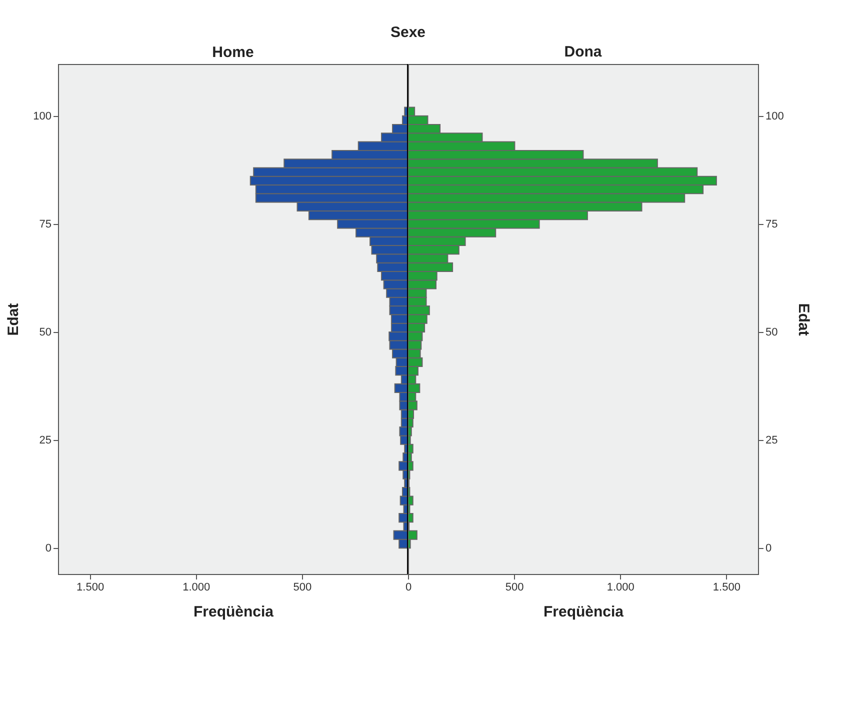 The width and height of the screenshot is (859, 701). Describe the element at coordinates (408, 588) in the screenshot. I see `x-tick-label: 0` at that location.